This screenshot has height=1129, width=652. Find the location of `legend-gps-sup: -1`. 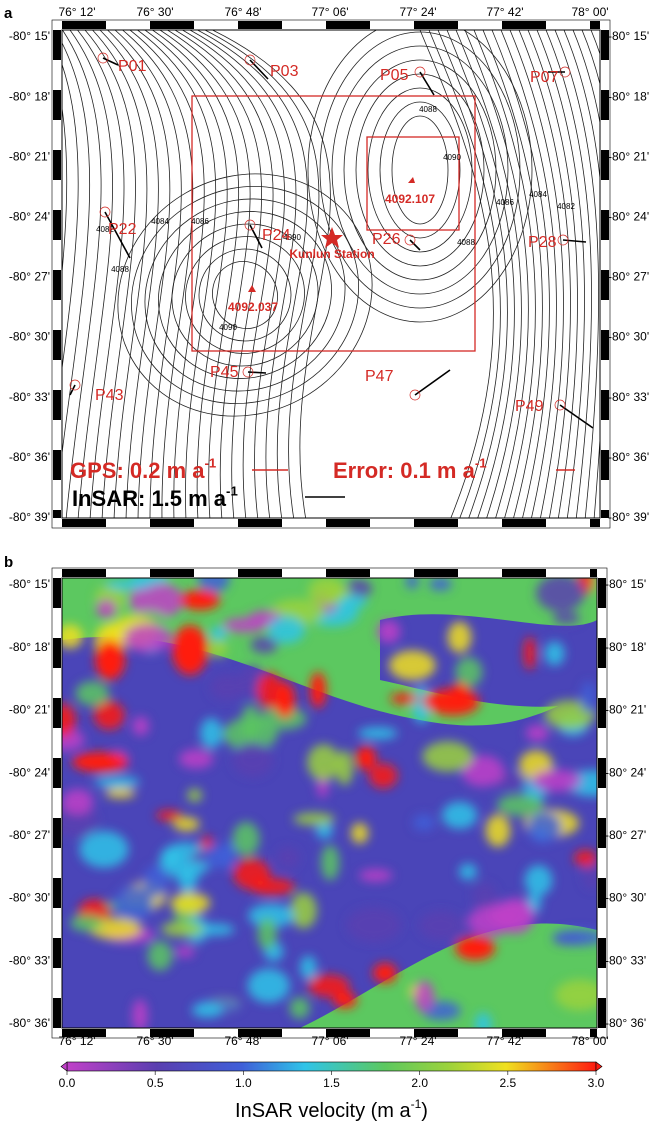

legend-gps-sup: -1 is located at coordinates (211, 463).